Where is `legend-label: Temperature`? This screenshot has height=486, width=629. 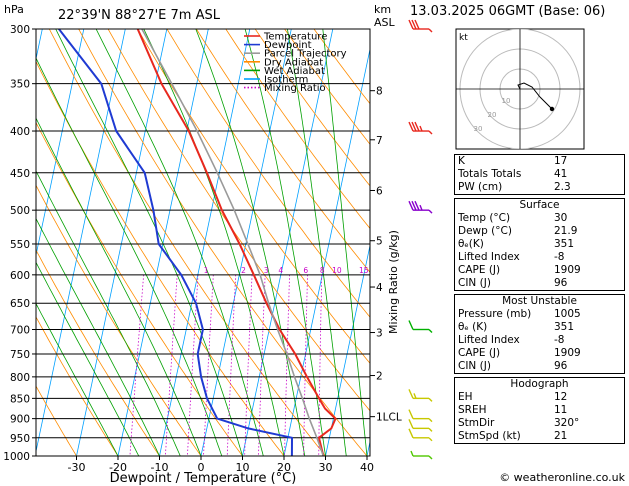 legend-label: Temperature is located at coordinates (295, 37).